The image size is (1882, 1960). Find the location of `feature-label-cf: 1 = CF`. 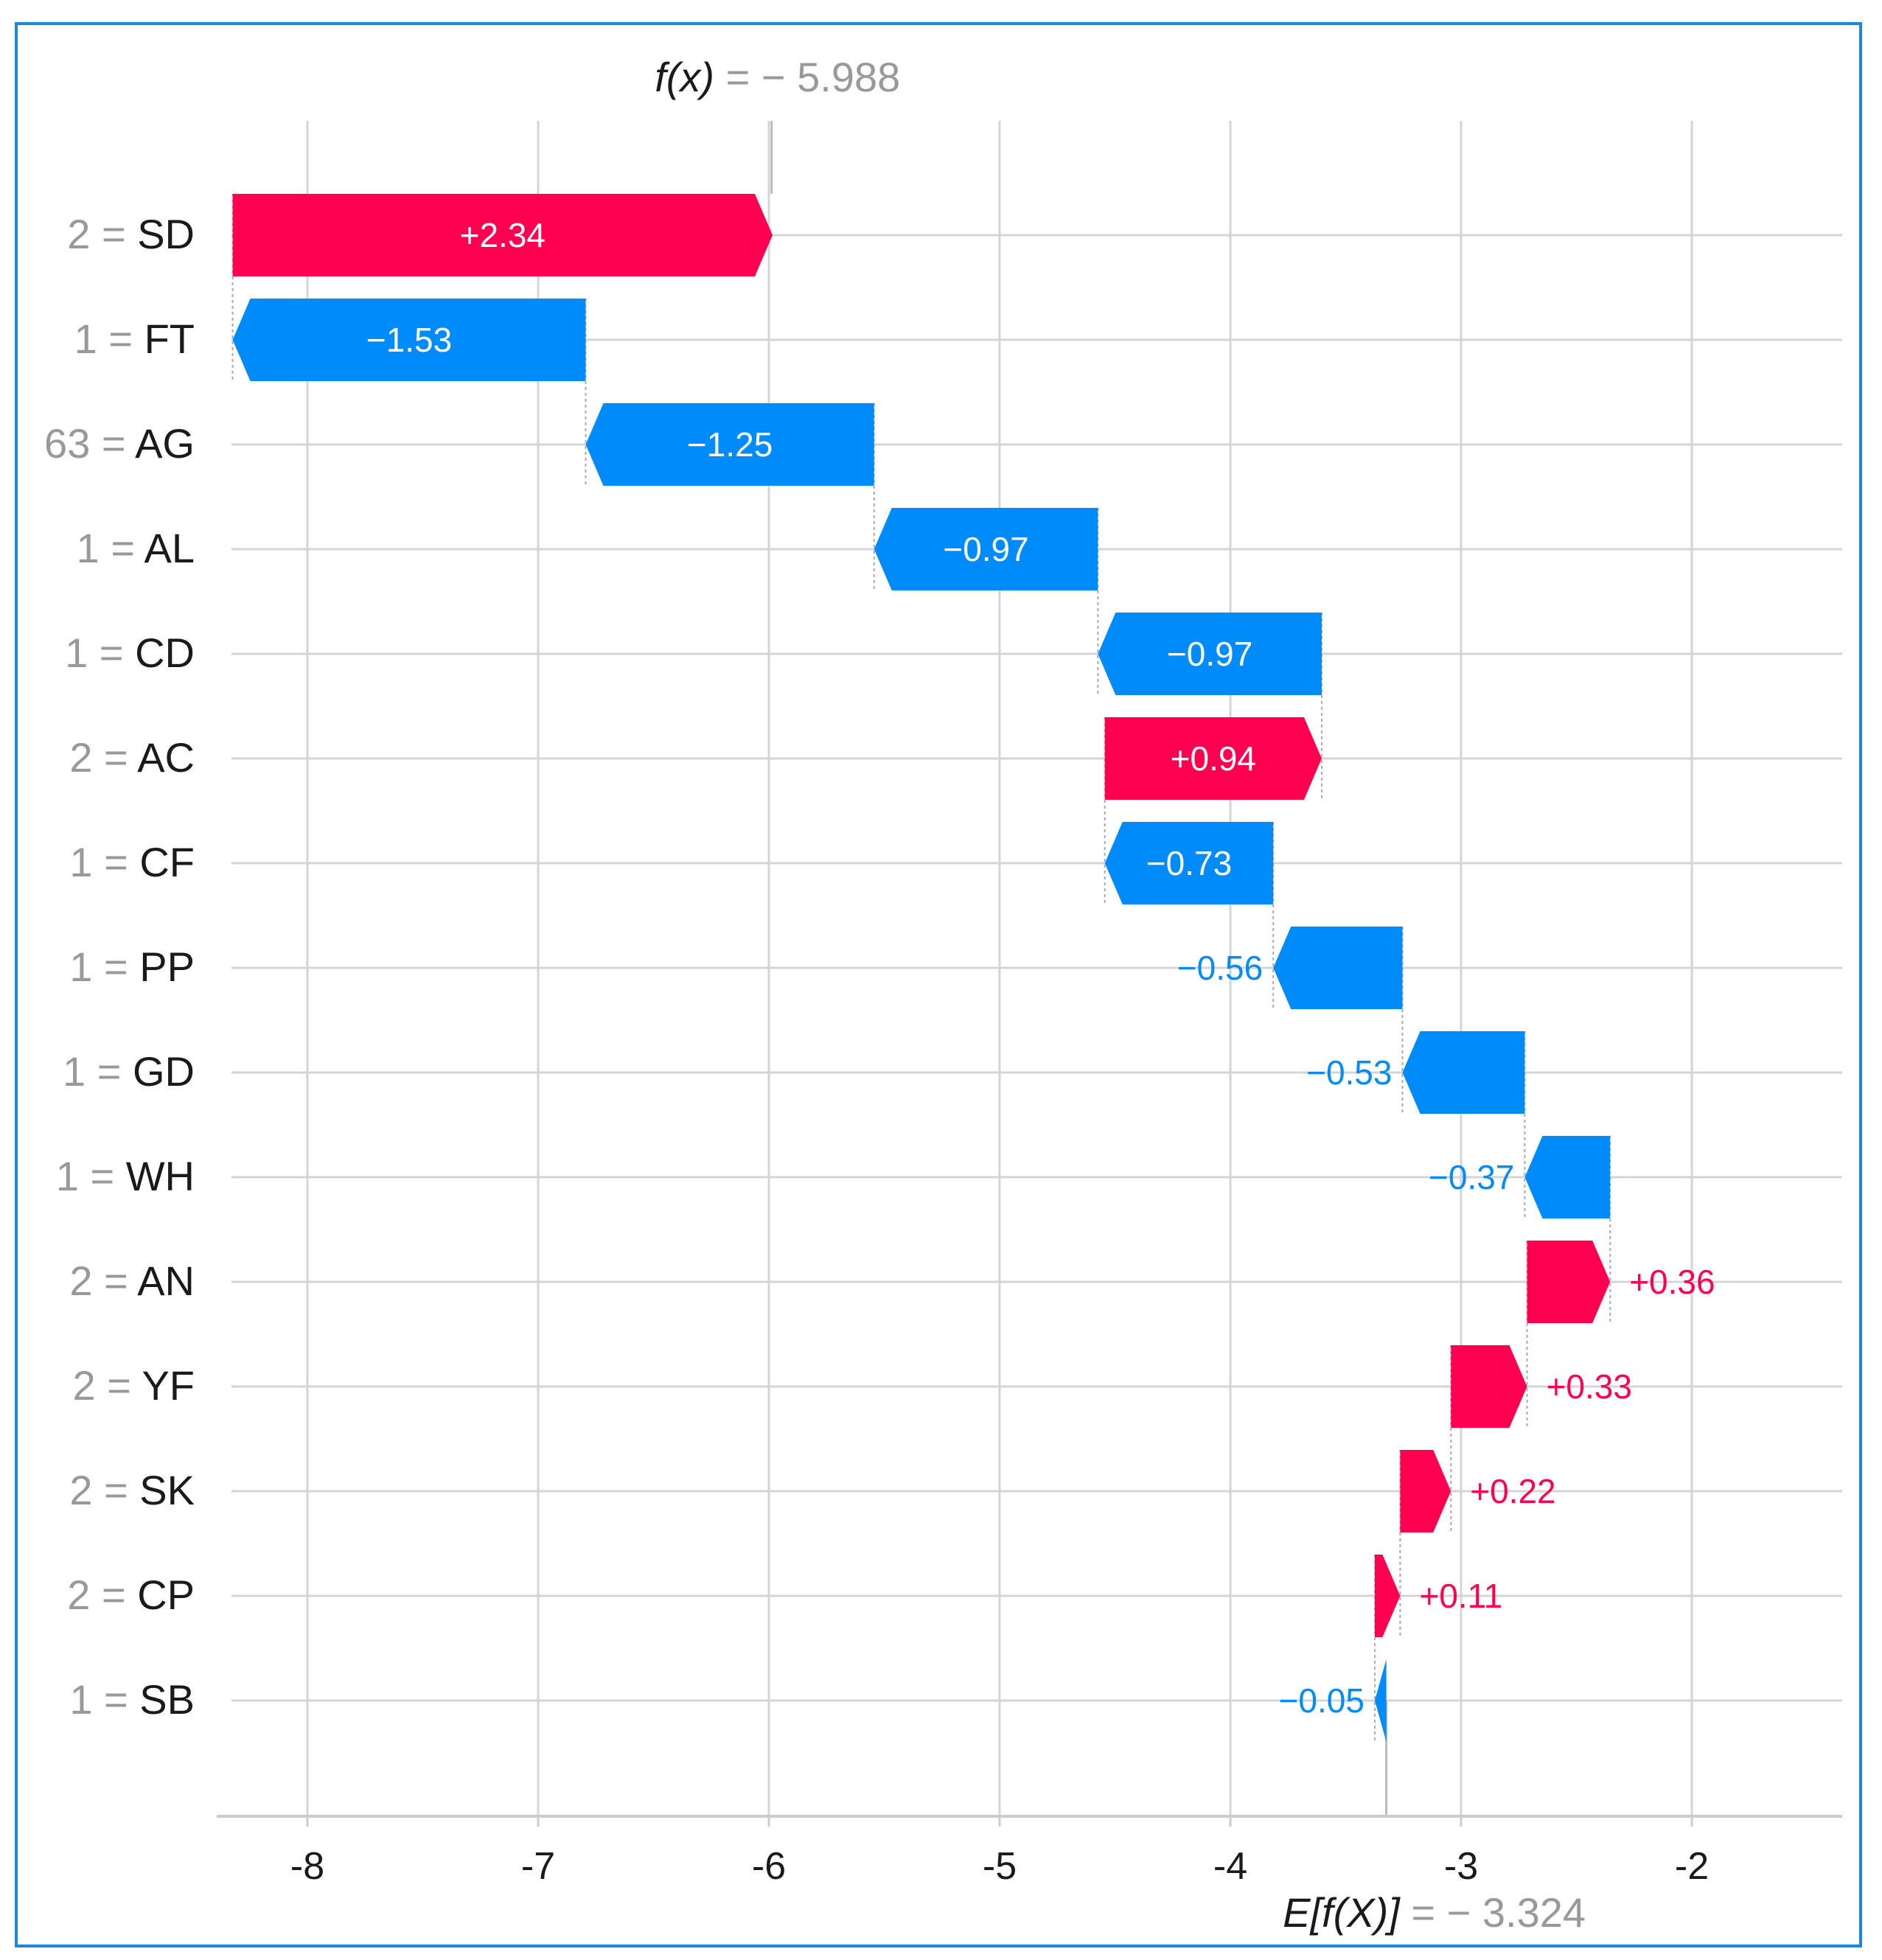

feature-label-cf: 1 = CF is located at coordinates (132, 862).